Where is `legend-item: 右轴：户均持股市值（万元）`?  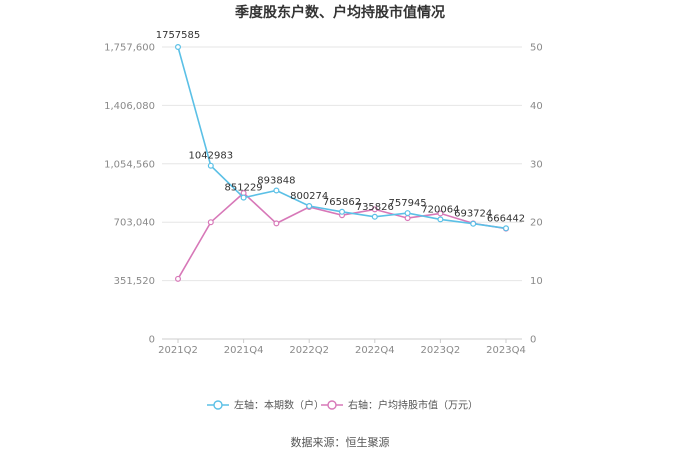
legend-item: 右轴：户均持股市值（万元） is located at coordinates (399, 405).